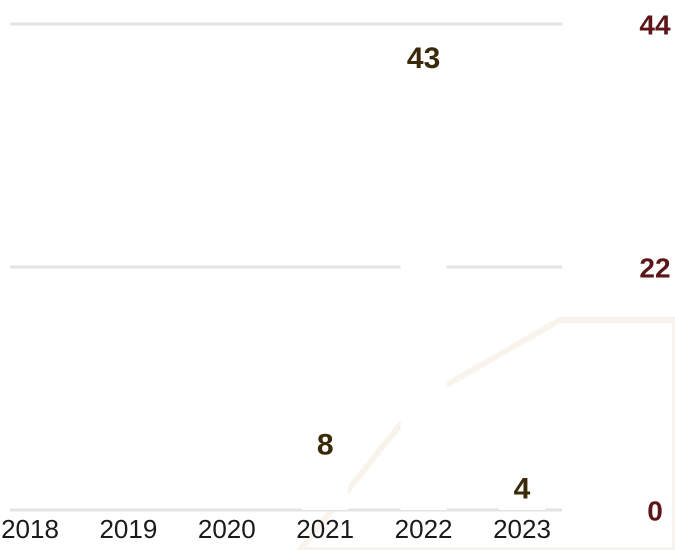  I want to click on y-tick-label: 22, so click(654, 267).